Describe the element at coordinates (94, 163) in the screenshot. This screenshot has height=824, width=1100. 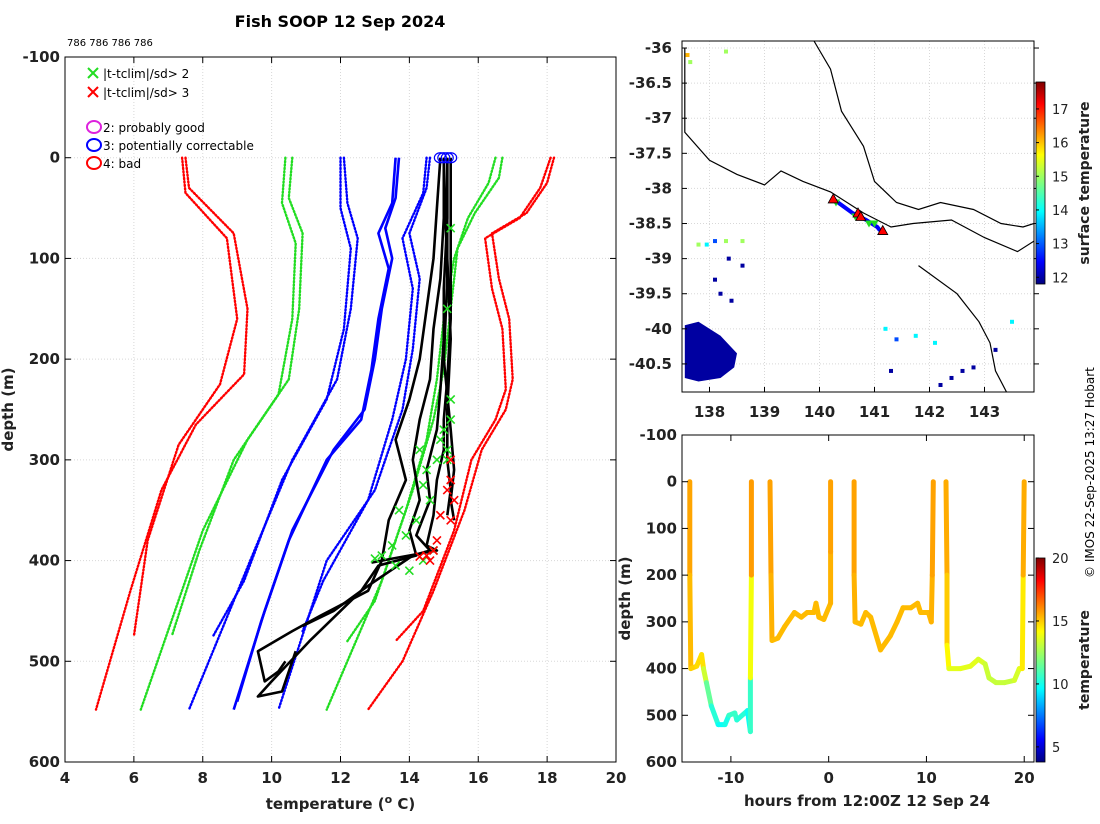
I see `legend-q4-marker` at that location.